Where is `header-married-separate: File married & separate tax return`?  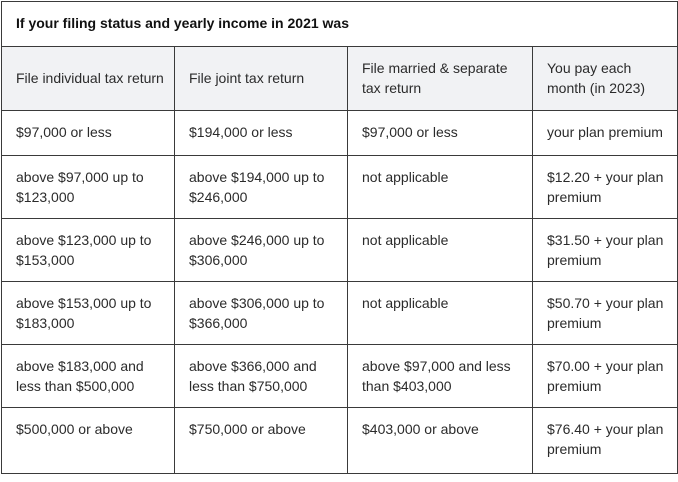 header-married-separate: File married & separate tax return is located at coordinates (440, 78).